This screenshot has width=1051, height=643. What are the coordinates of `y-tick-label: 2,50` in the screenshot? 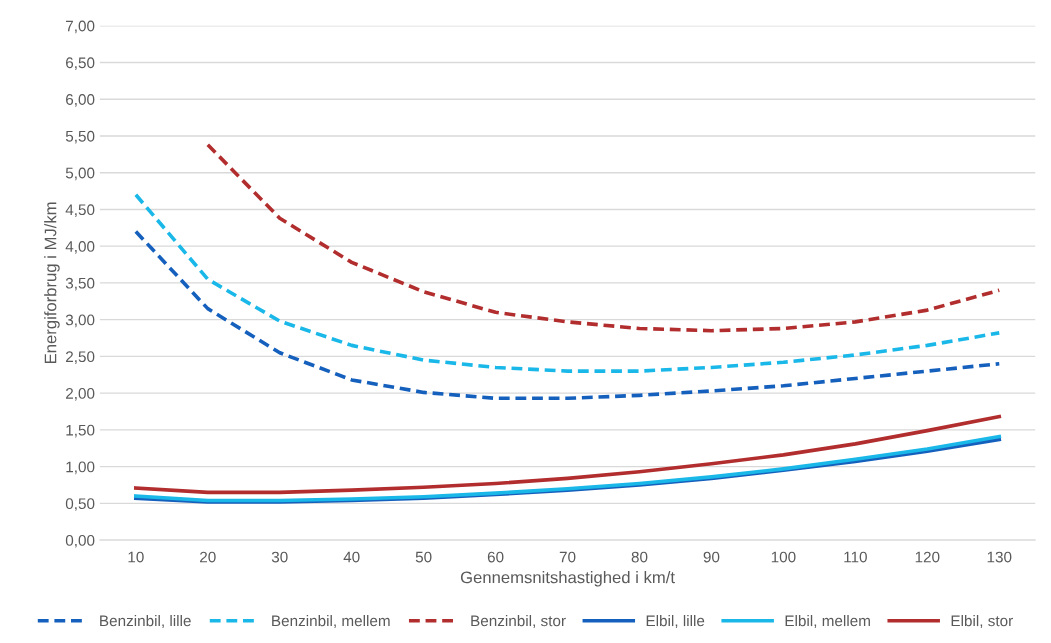 It's located at (80, 357).